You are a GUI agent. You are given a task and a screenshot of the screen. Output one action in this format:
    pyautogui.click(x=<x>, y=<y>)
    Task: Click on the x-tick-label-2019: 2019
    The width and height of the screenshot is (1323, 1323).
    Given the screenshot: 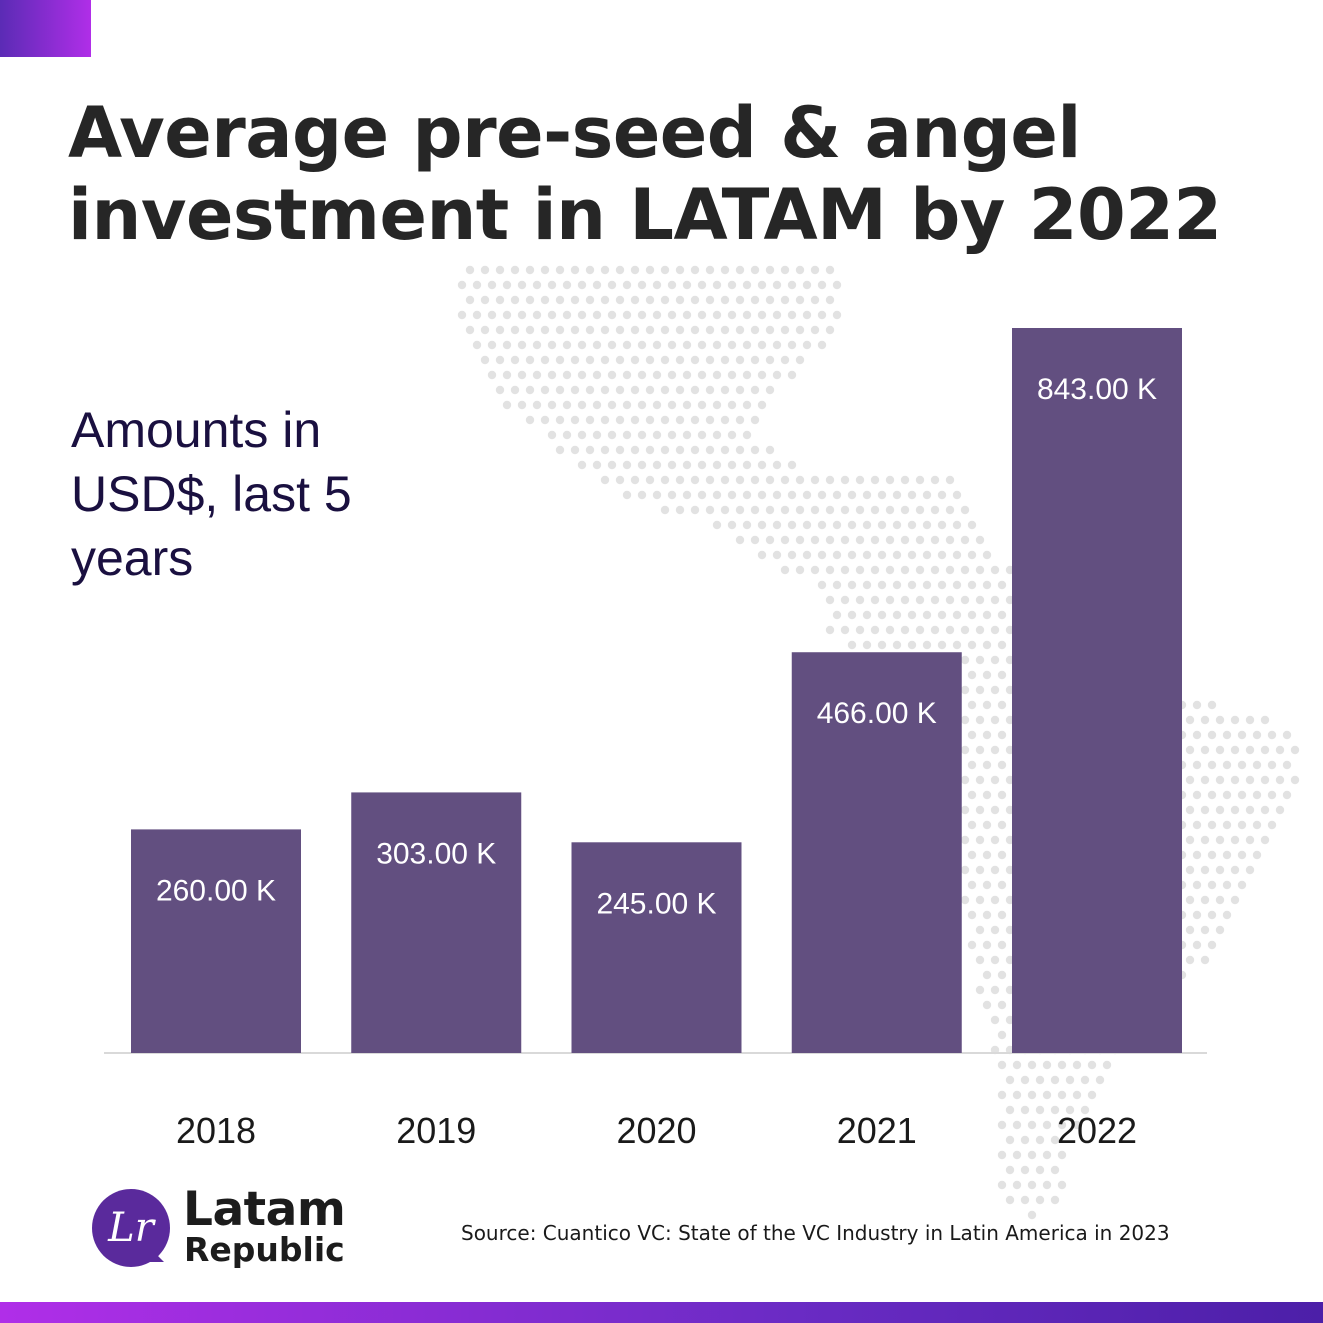 What is the action you would take?
    pyautogui.click(x=436, y=1130)
    